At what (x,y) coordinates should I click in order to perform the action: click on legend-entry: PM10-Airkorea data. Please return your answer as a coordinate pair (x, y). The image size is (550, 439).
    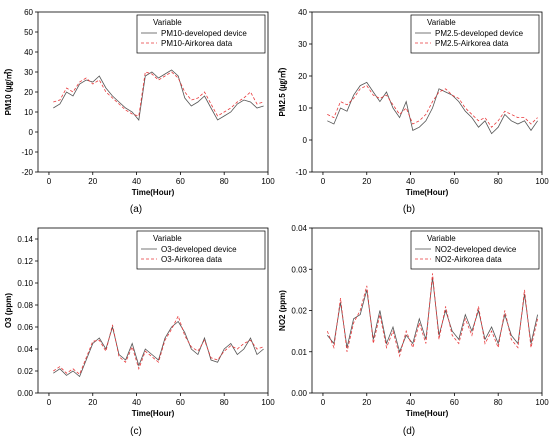
    Looking at the image, I should click on (197, 43).